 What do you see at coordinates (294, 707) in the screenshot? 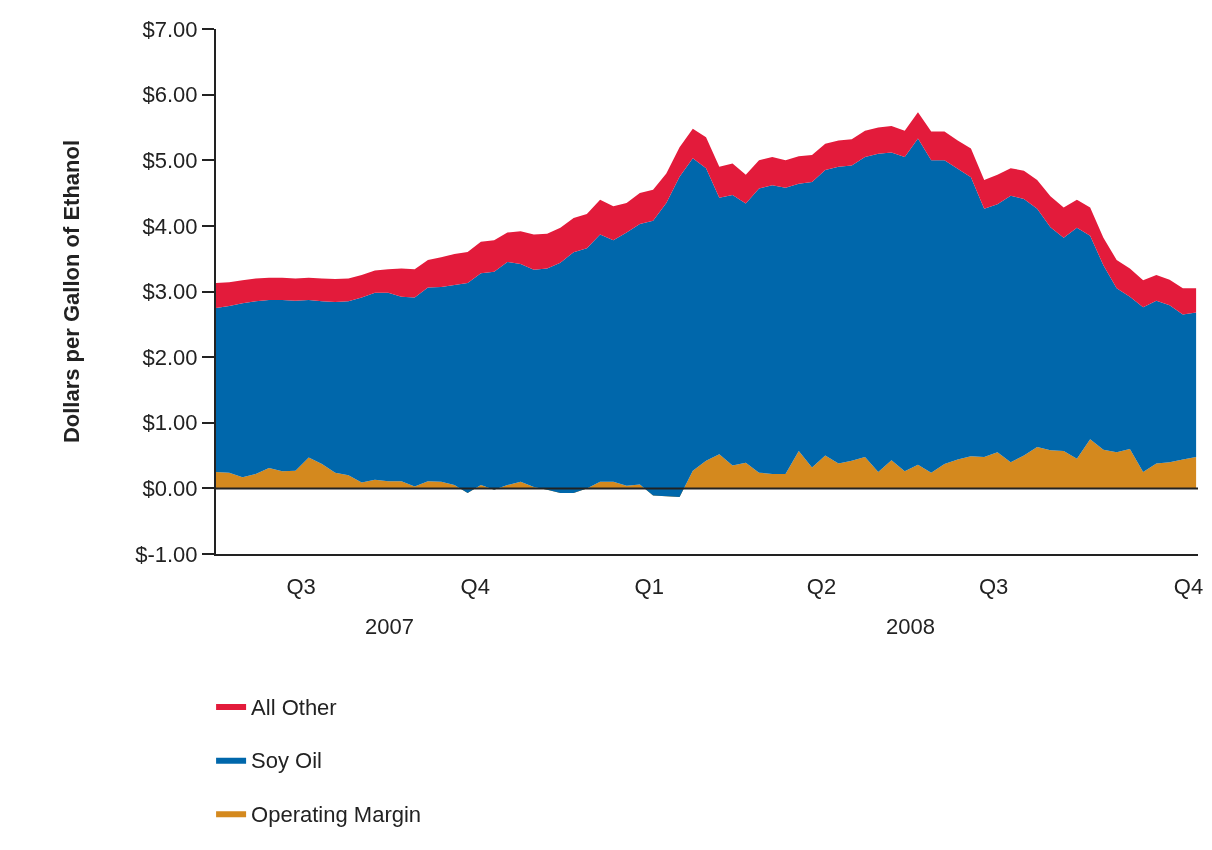
I see `legend-label: All Other` at bounding box center [294, 707].